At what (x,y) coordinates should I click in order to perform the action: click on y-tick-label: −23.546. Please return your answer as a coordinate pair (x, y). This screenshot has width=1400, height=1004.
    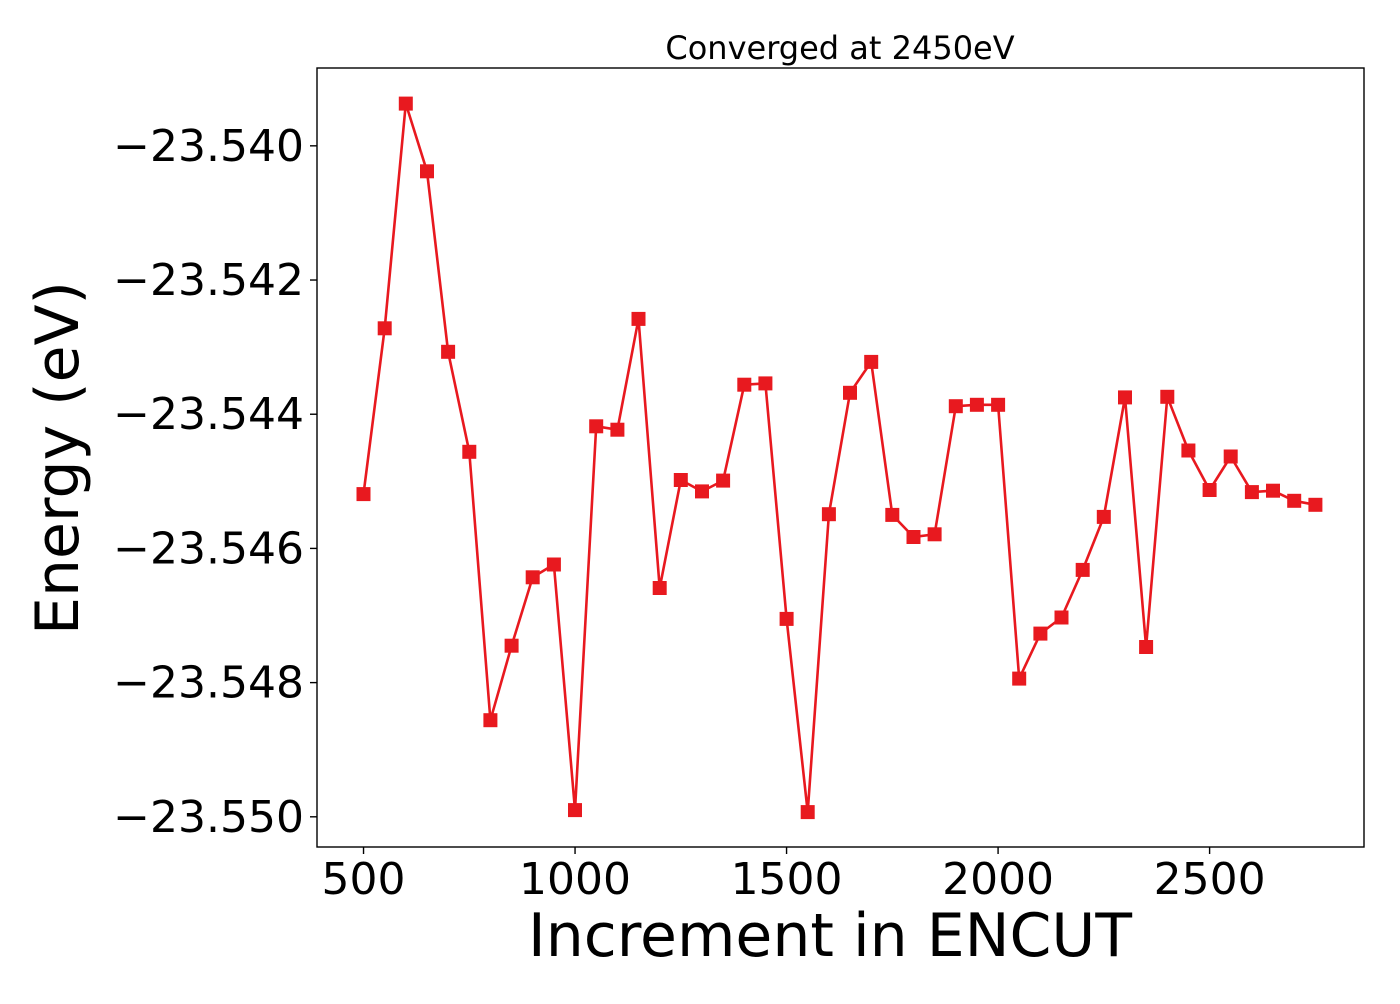
    Looking at the image, I should click on (208, 548).